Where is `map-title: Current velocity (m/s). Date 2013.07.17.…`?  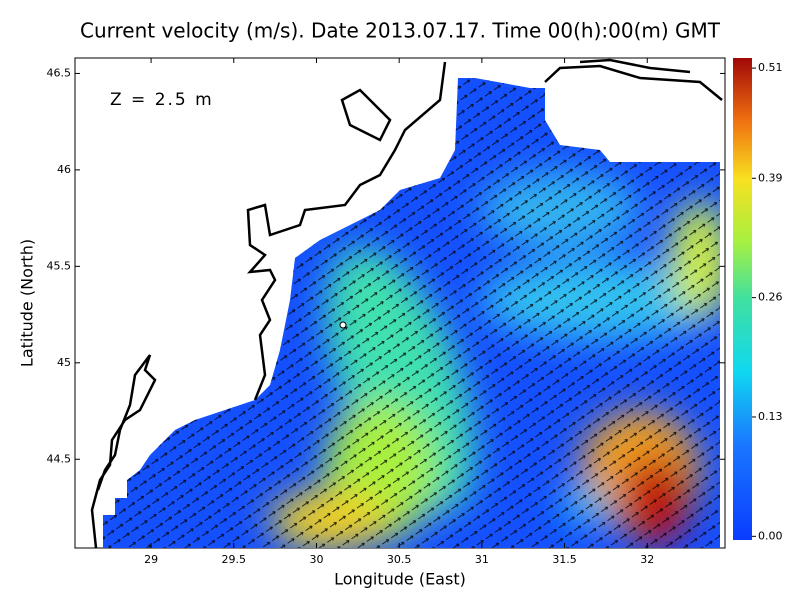
map-title: Current velocity (m/s). Date 2013.07.17.… is located at coordinates (400, 31).